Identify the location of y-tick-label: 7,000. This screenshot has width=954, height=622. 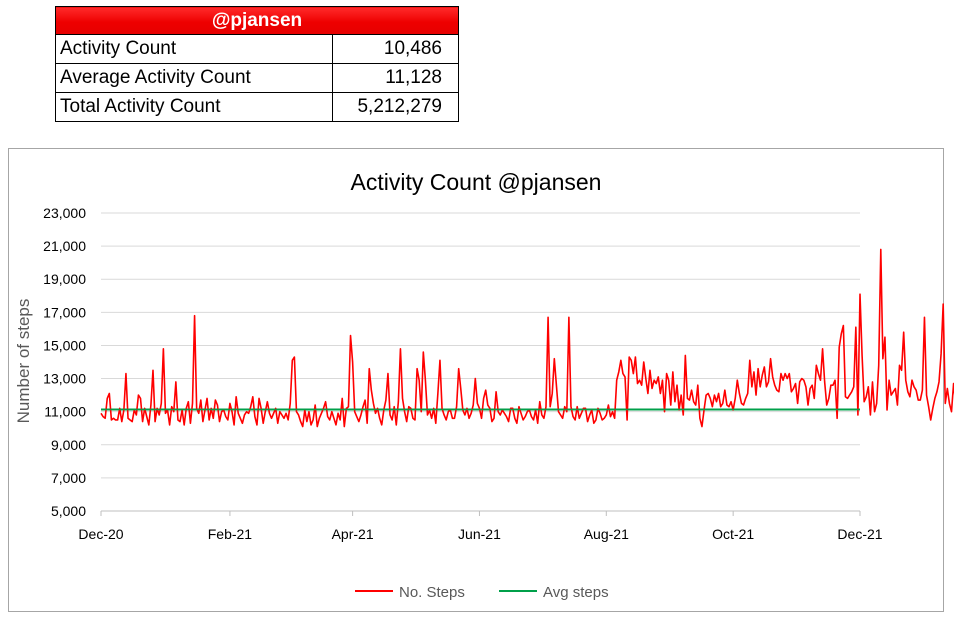
(68, 478).